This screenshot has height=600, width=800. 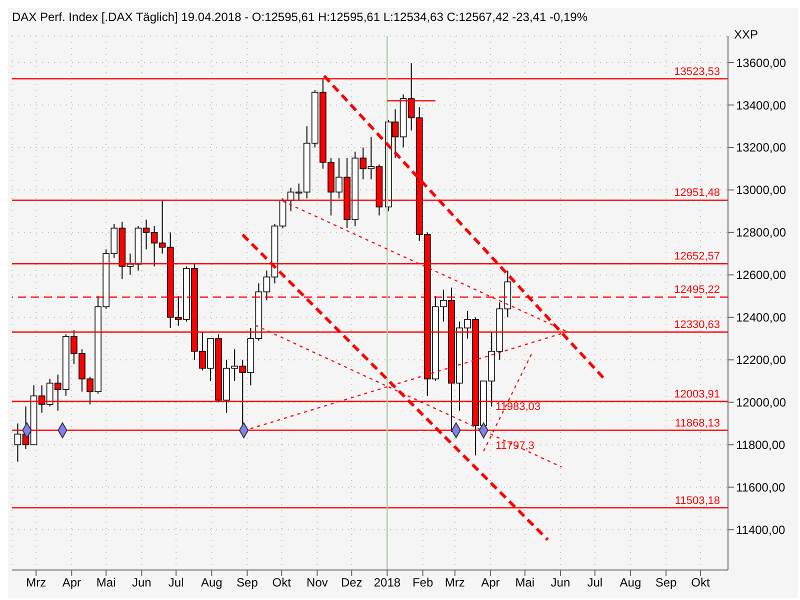 What do you see at coordinates (351, 583) in the screenshot?
I see `x-tick-label: Dez` at bounding box center [351, 583].